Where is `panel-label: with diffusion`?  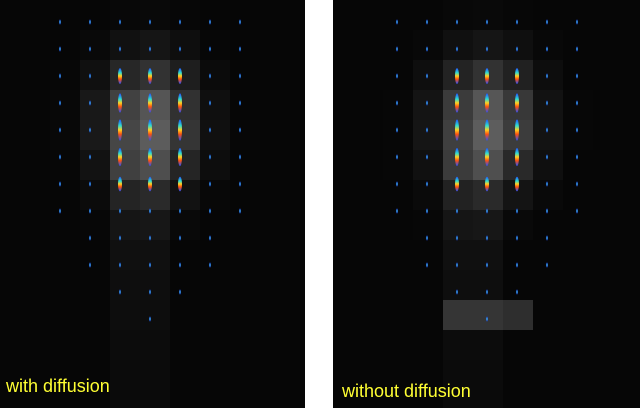
panel-label: with diffusion is located at coordinates (57, 386).